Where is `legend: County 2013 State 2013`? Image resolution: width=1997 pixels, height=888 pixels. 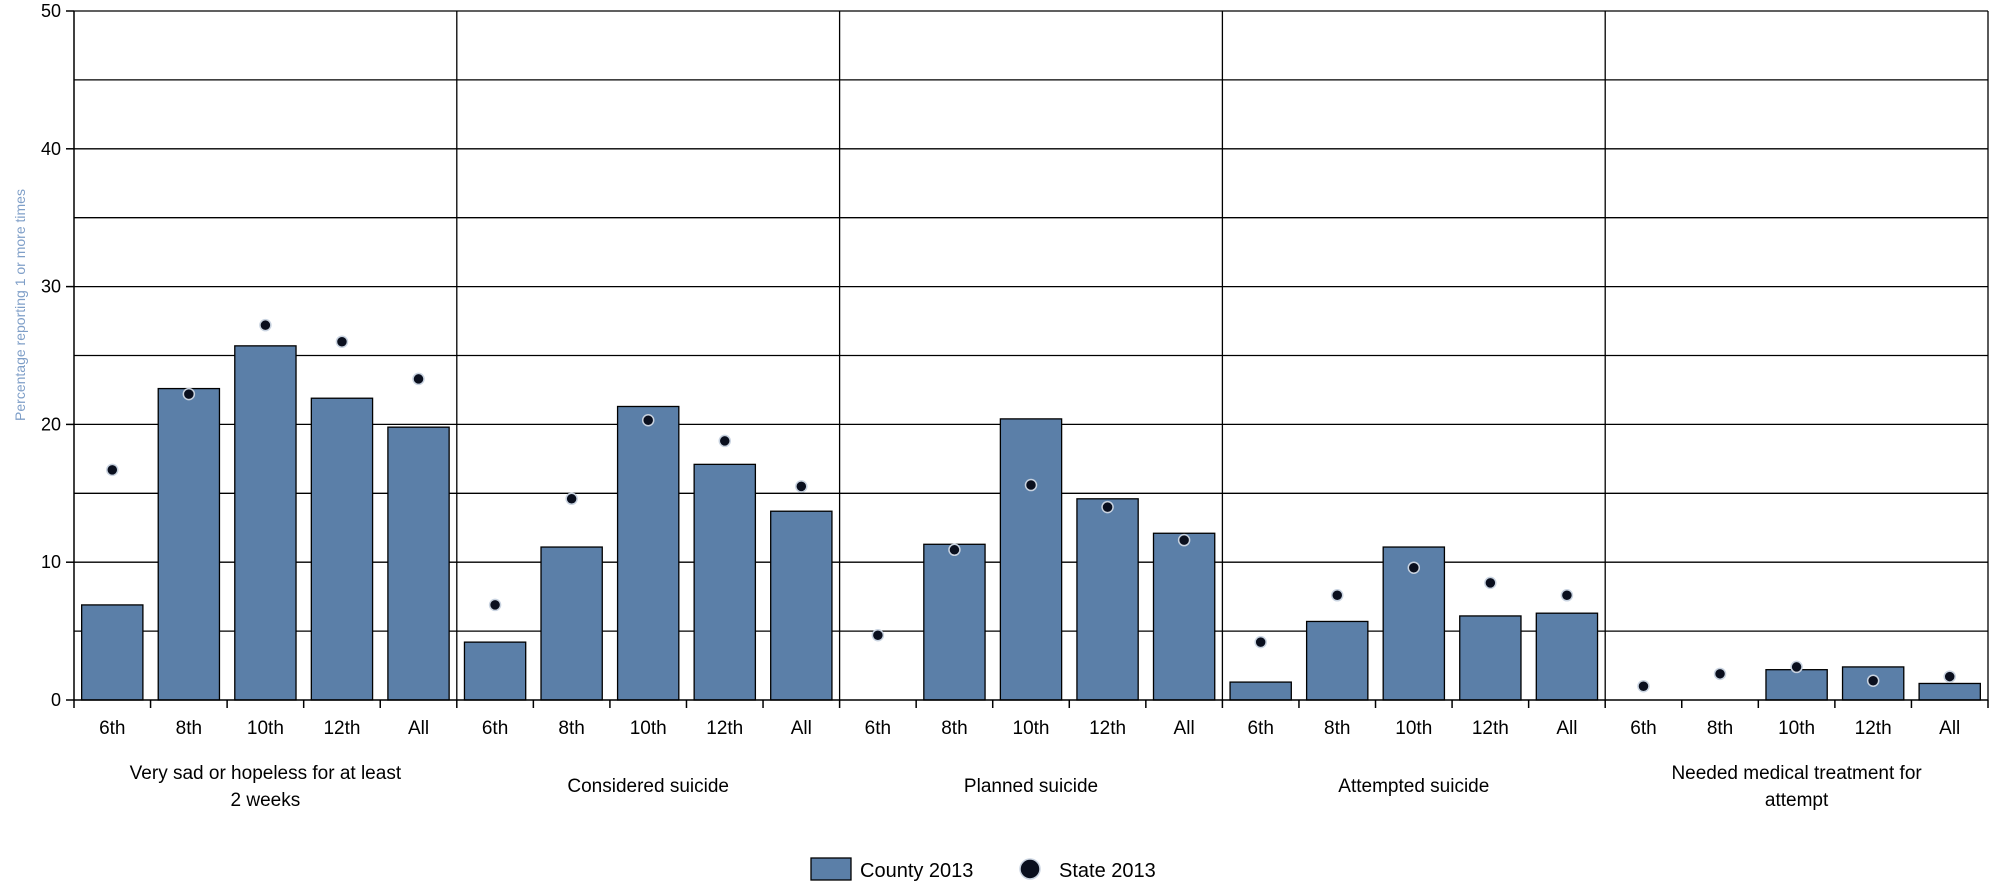
legend: County 2013 State 2013 is located at coordinates (983, 869).